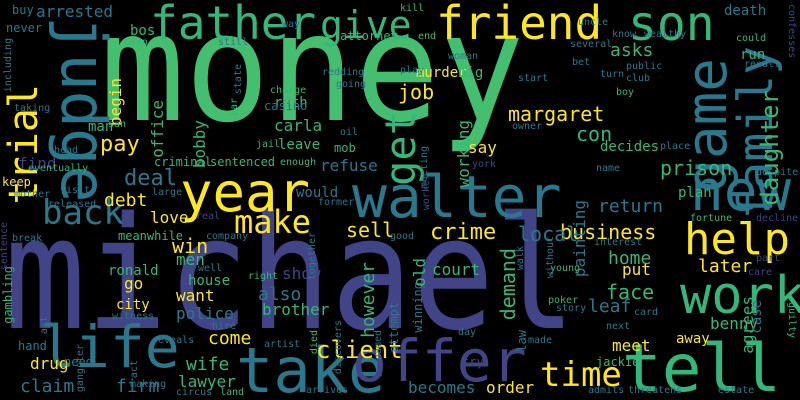  What do you see at coordinates (701, 365) in the screenshot?
I see `cloud-word: tell` at bounding box center [701, 365].